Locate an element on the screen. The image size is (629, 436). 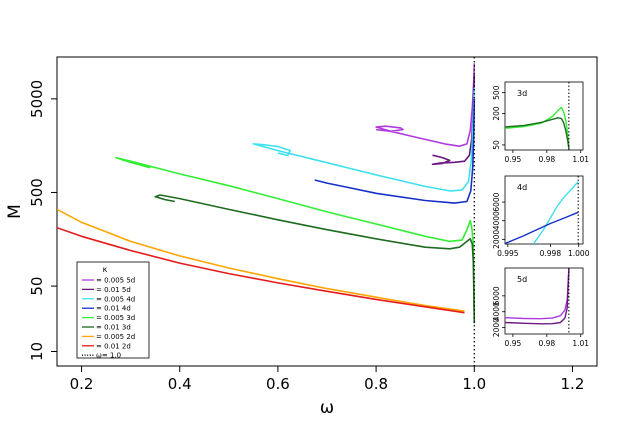
y-tick-label: 5000 is located at coordinates (37, 99).